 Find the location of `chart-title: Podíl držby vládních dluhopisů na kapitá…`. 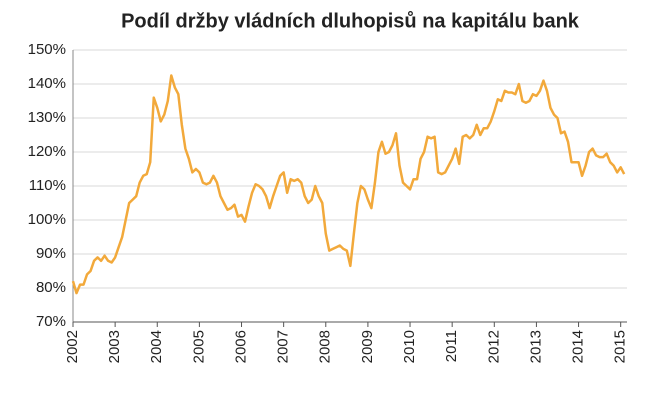

chart-title: Podíl držby vládních dluhopisů na kapitá… is located at coordinates (350, 21).